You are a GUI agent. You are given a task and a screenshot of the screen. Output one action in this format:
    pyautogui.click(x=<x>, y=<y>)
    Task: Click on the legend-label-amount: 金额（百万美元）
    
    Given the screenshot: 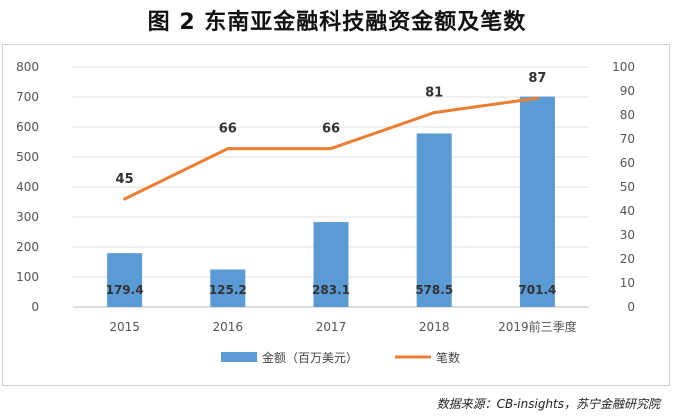 What is the action you would take?
    pyautogui.click(x=310, y=357)
    